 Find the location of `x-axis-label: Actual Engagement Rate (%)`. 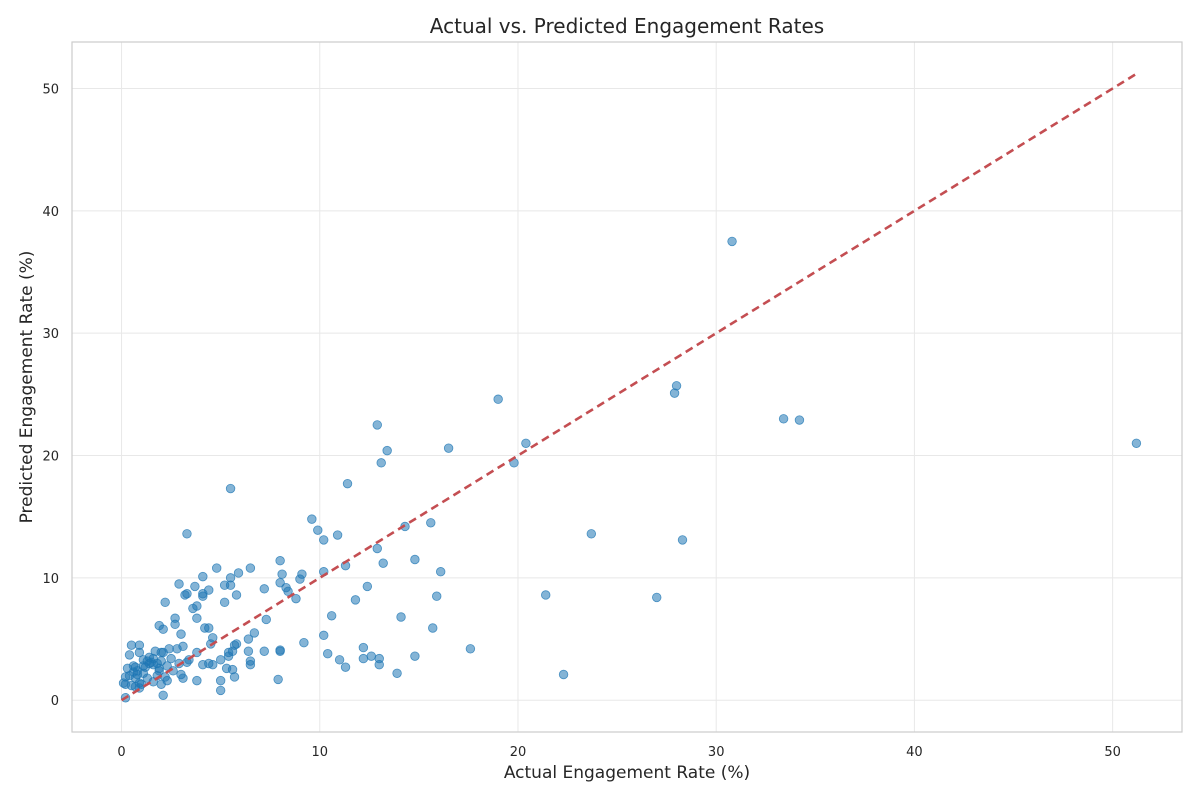

x-axis-label: Actual Engagement Rate (%) is located at coordinates (627, 773).